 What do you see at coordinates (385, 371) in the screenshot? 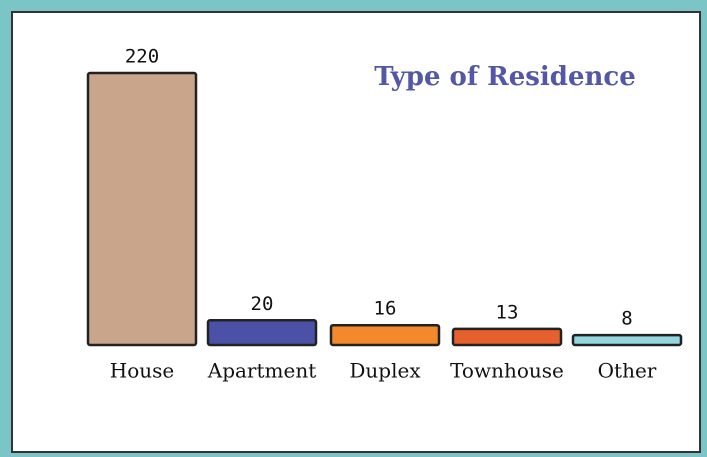
I see `x-tick-label: Duplex` at bounding box center [385, 371].